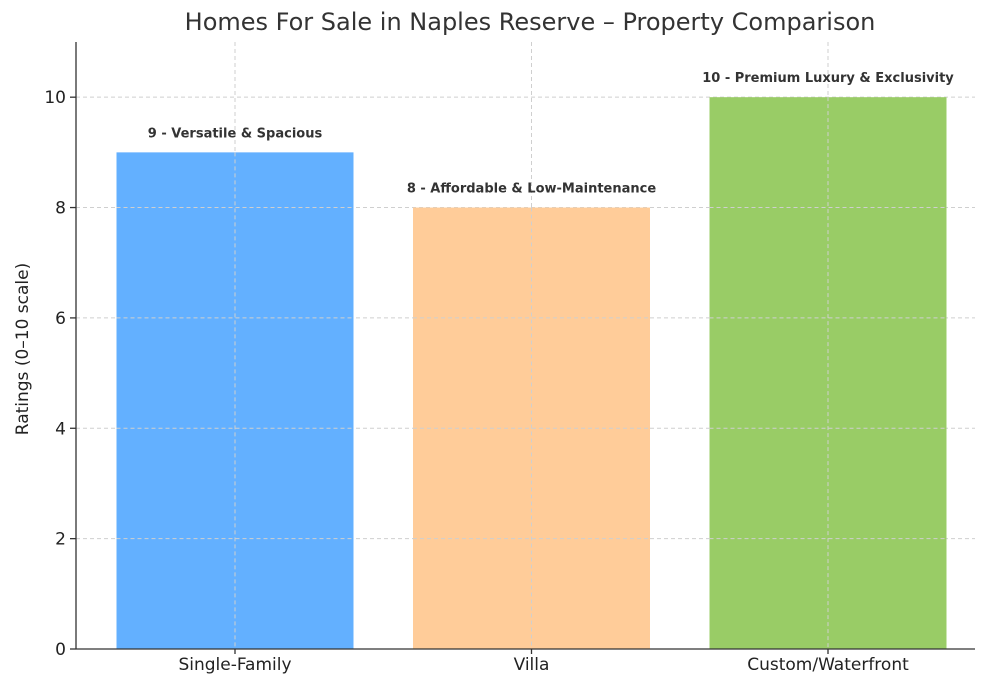  I want to click on x-category-label: Villa, so click(532, 665).